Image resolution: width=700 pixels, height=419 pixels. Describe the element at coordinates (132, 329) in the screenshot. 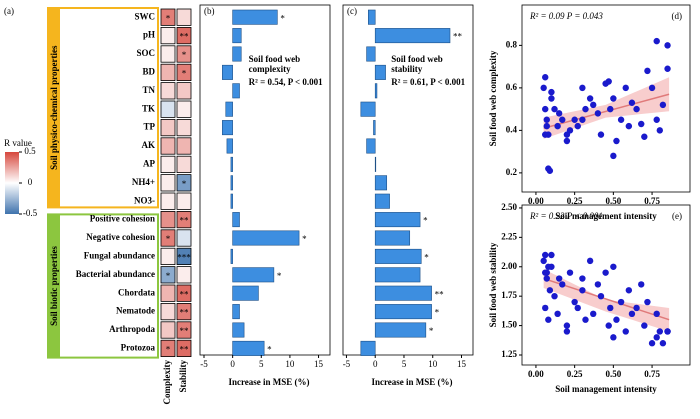

I see `row-label: Arthropoda` at that location.